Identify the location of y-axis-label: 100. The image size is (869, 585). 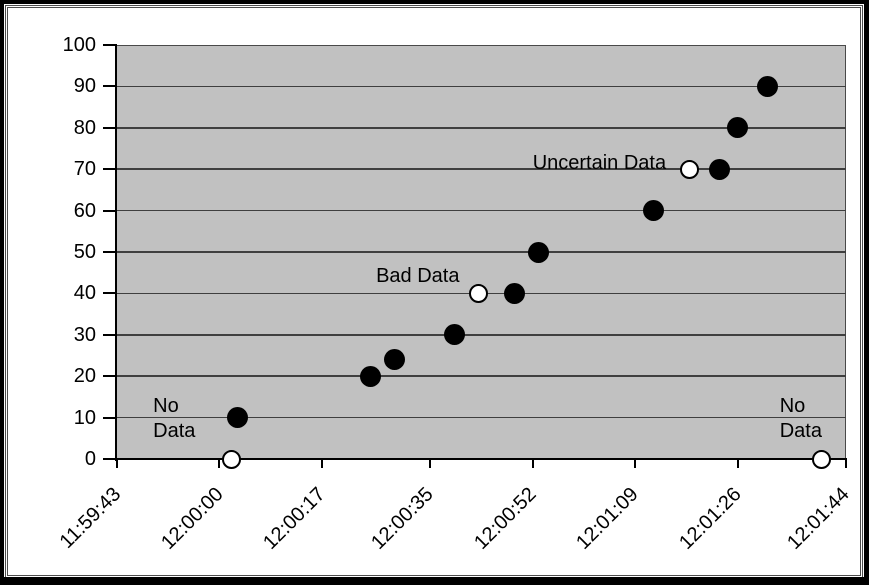
(79, 45).